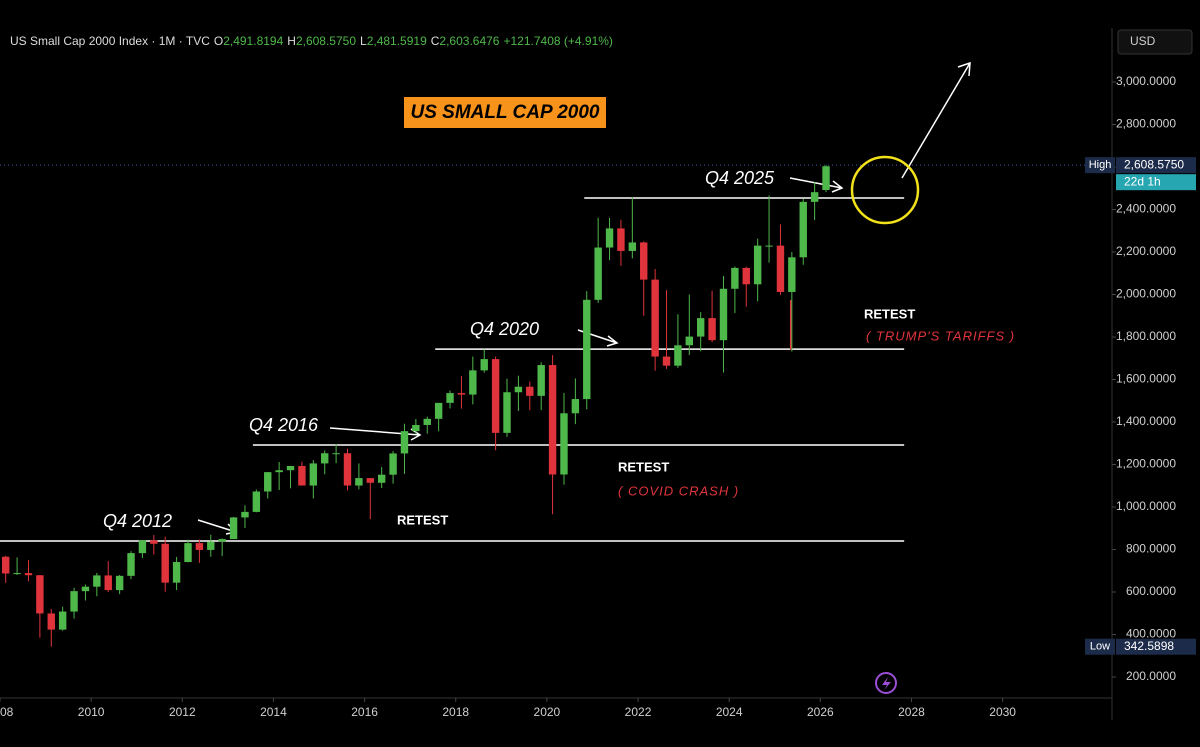 Image resolution: width=1200 pixels, height=747 pixels. What do you see at coordinates (363, 41) in the screenshot?
I see `ohlc-label: L` at bounding box center [363, 41].